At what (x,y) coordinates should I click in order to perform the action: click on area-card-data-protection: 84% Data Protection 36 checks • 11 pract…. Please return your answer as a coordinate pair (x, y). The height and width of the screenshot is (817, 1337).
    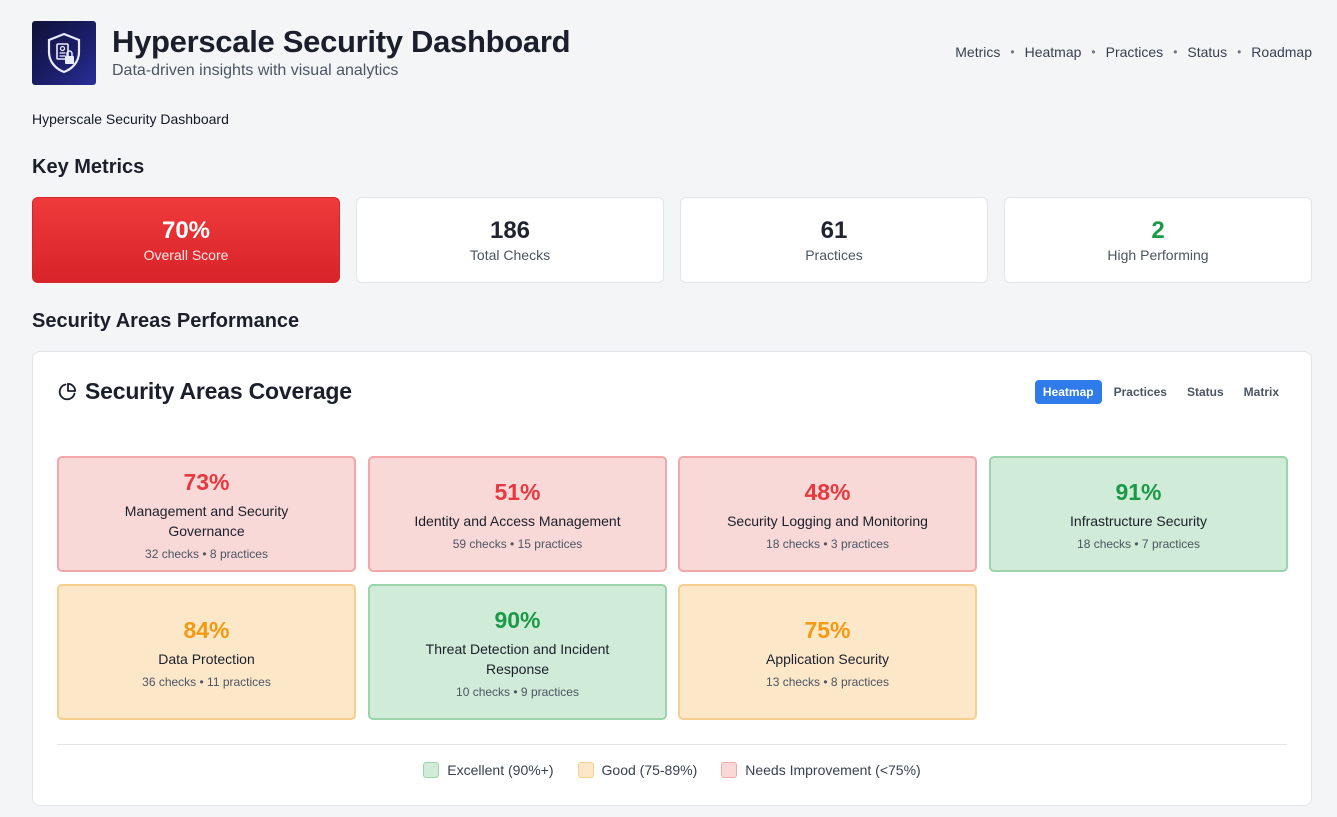
    Looking at the image, I should click on (206, 652).